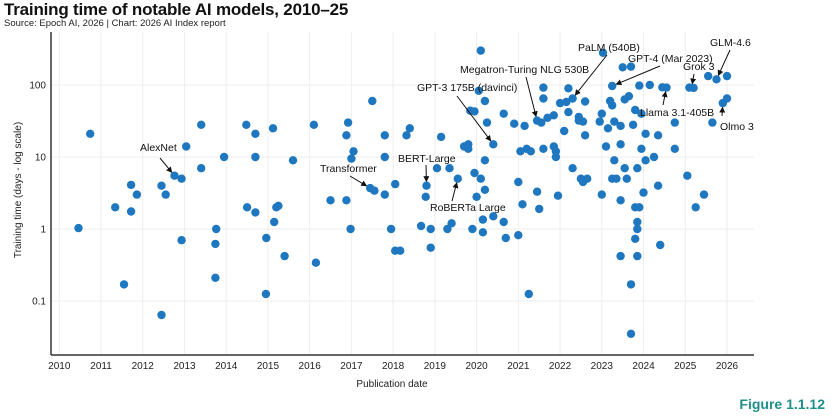 Image resolution: width=831 pixels, height=419 pixels. Describe the element at coordinates (560, 366) in the screenshot. I see `x-tick-label: 2022` at that location.